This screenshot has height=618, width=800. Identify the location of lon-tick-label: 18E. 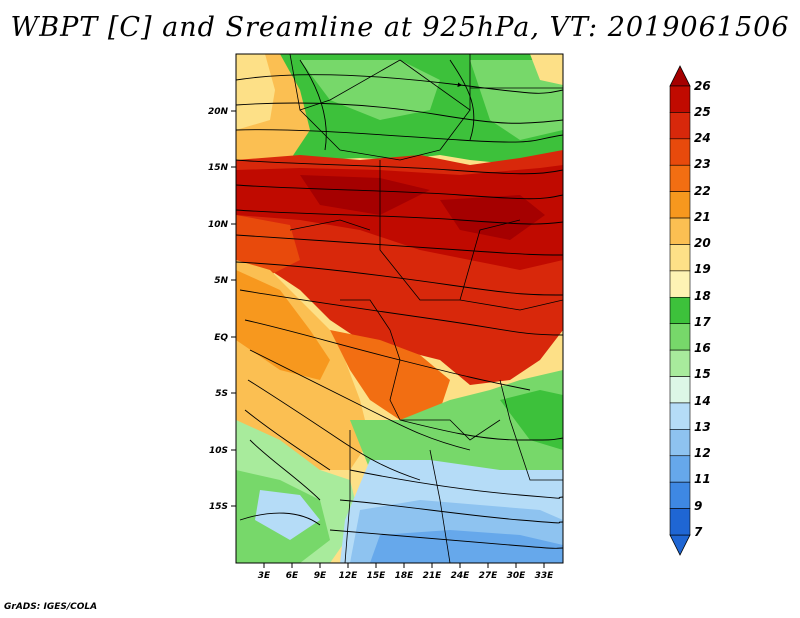
(405, 576).